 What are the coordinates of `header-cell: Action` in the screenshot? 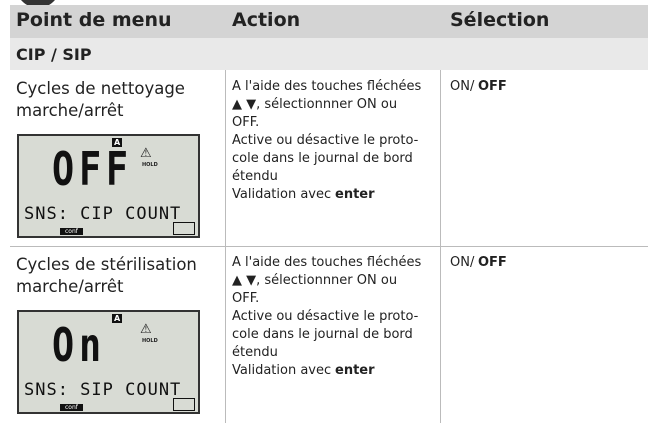 It's located at (266, 20).